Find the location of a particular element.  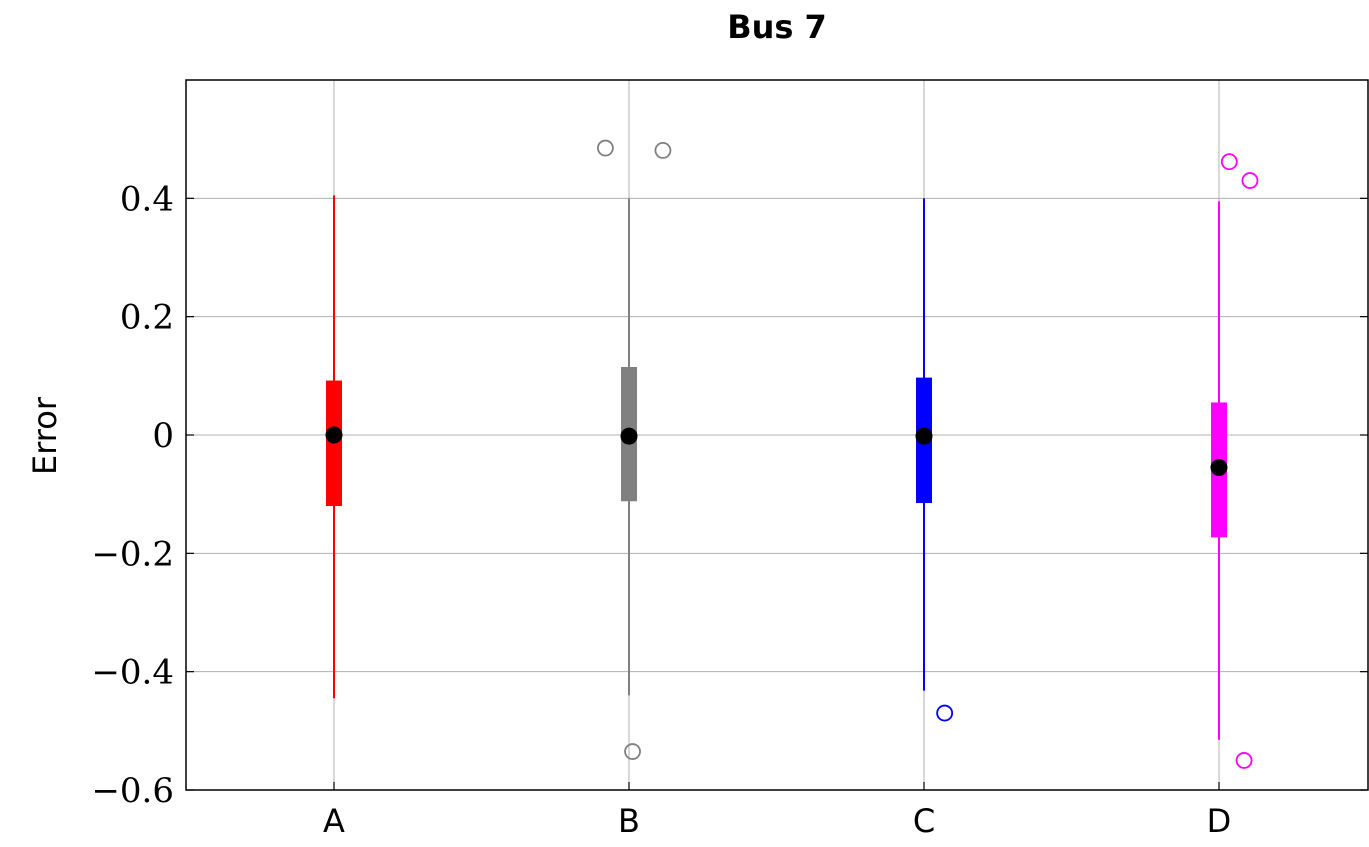

y-tick-label: 0 is located at coordinates (163, 436).